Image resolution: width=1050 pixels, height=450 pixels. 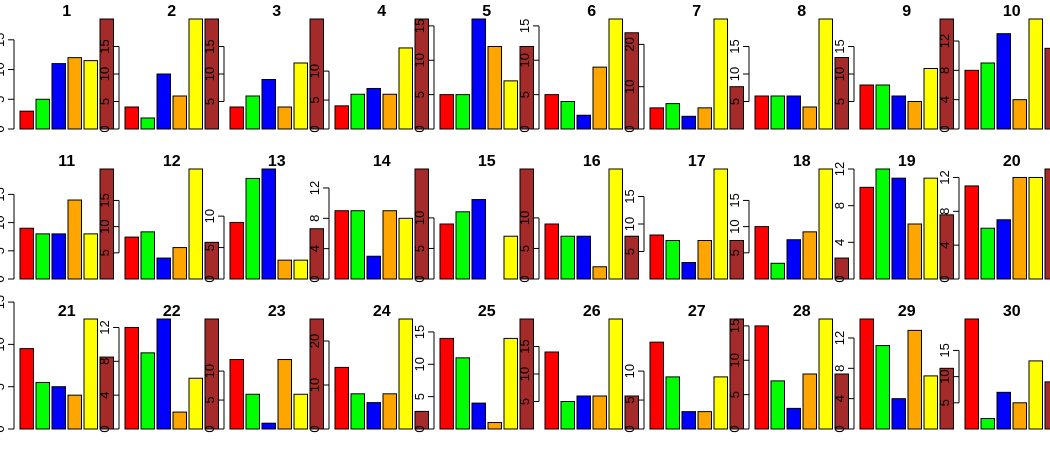 I want to click on panel-title: 13, so click(x=277, y=161).